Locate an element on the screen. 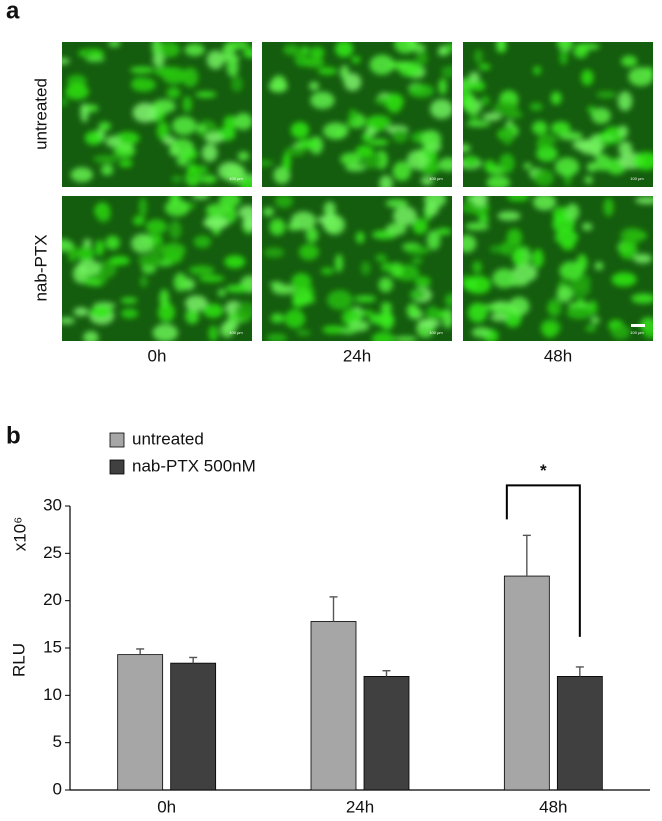 Image resolution: width=662 pixels, height=821 pixels. y-multiplier: x10⁶ is located at coordinates (19, 534).